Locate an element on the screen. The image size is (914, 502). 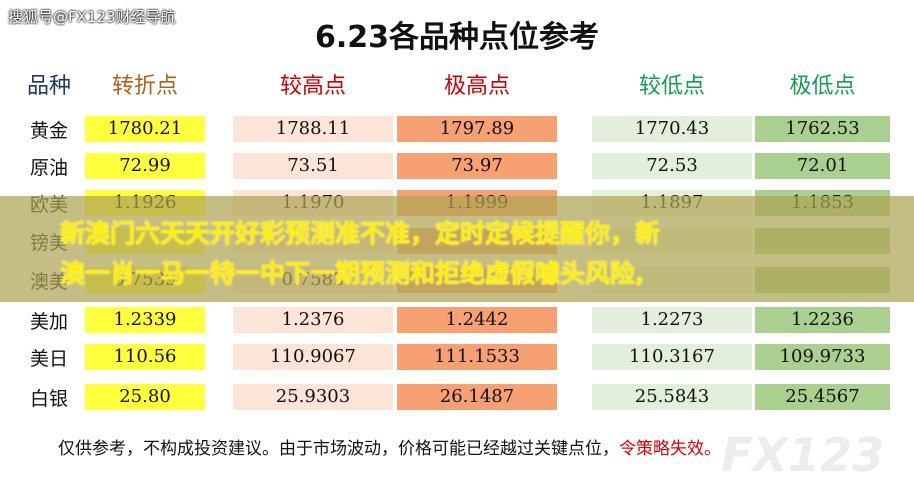
column-header: 品种 is located at coordinates (48, 86).